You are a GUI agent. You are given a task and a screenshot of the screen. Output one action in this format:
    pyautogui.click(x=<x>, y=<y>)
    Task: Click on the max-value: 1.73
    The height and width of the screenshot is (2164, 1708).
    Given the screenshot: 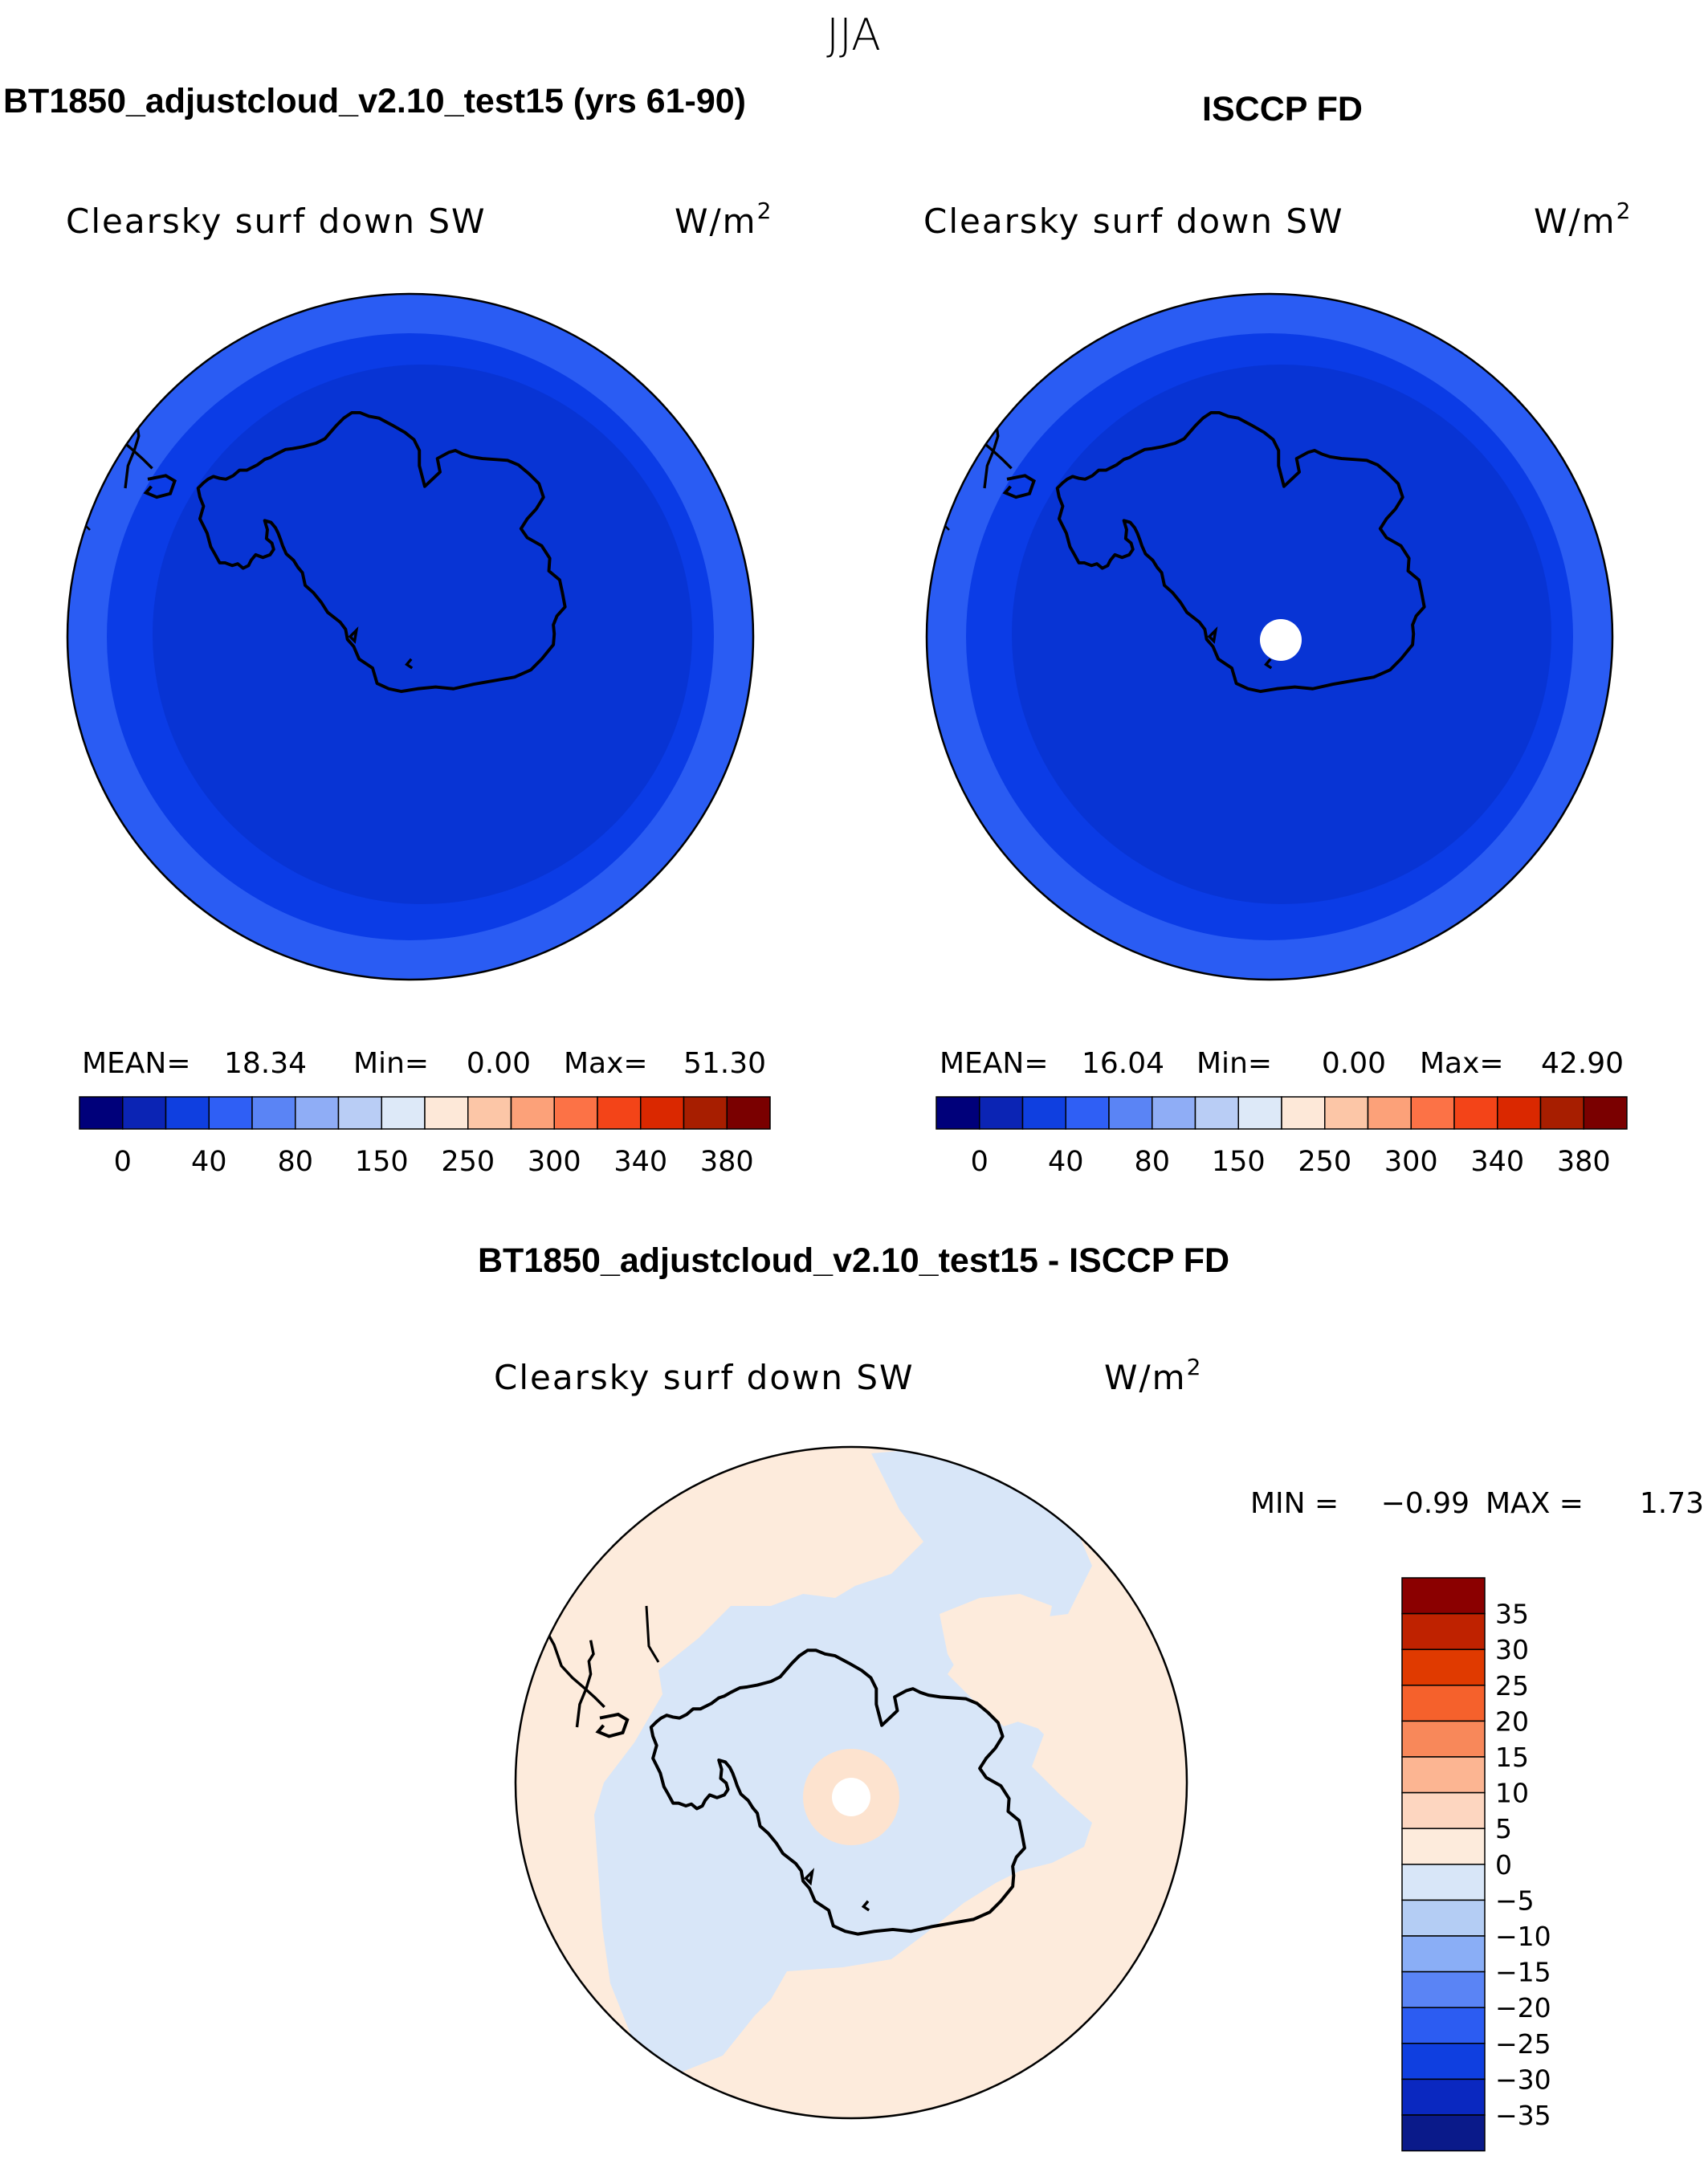 What is the action you would take?
    pyautogui.click(x=1672, y=1504)
    